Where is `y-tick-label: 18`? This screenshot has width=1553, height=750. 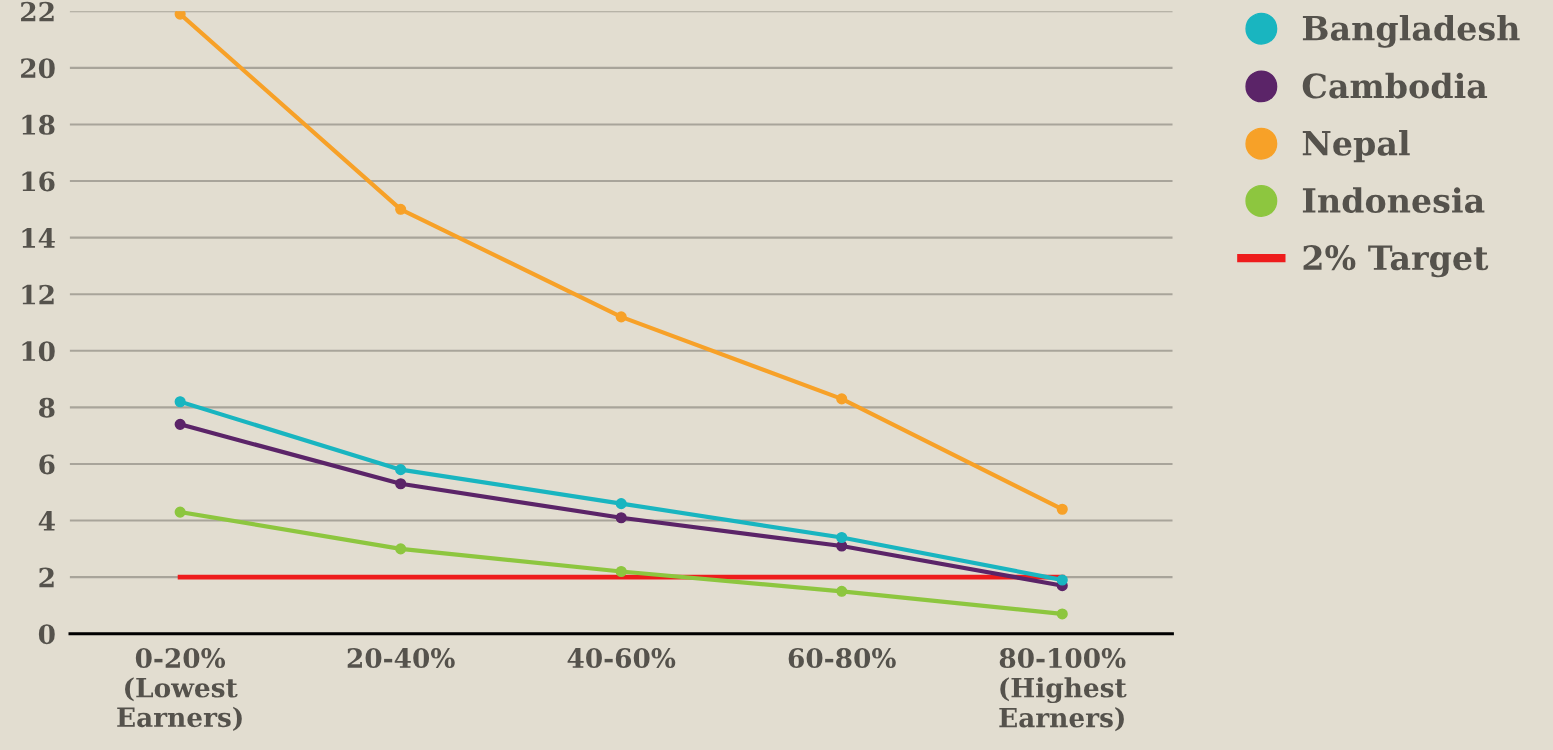
y-tick-label: 18 is located at coordinates (38, 124).